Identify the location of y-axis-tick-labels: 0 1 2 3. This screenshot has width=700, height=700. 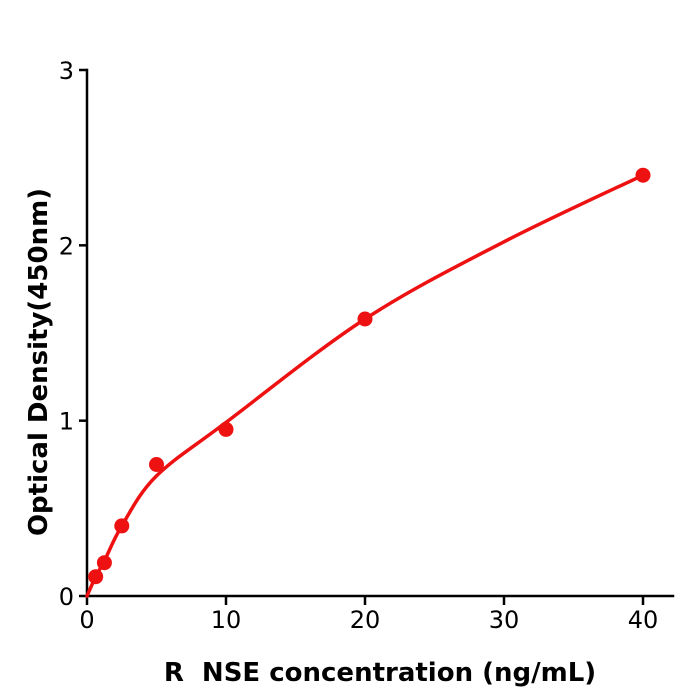
(66, 334).